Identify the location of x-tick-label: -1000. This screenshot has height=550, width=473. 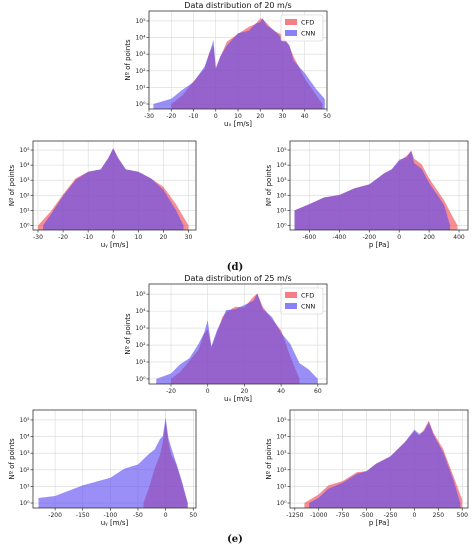
(319, 515).